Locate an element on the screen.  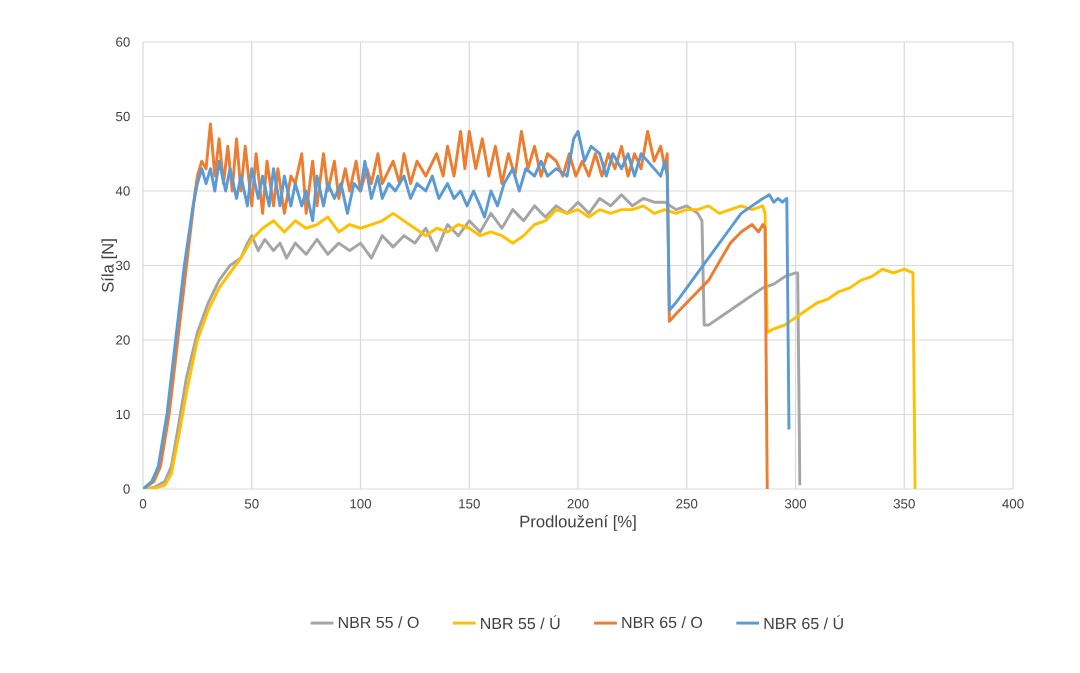
y-axis-title: Síla [N] is located at coordinates (109, 266).